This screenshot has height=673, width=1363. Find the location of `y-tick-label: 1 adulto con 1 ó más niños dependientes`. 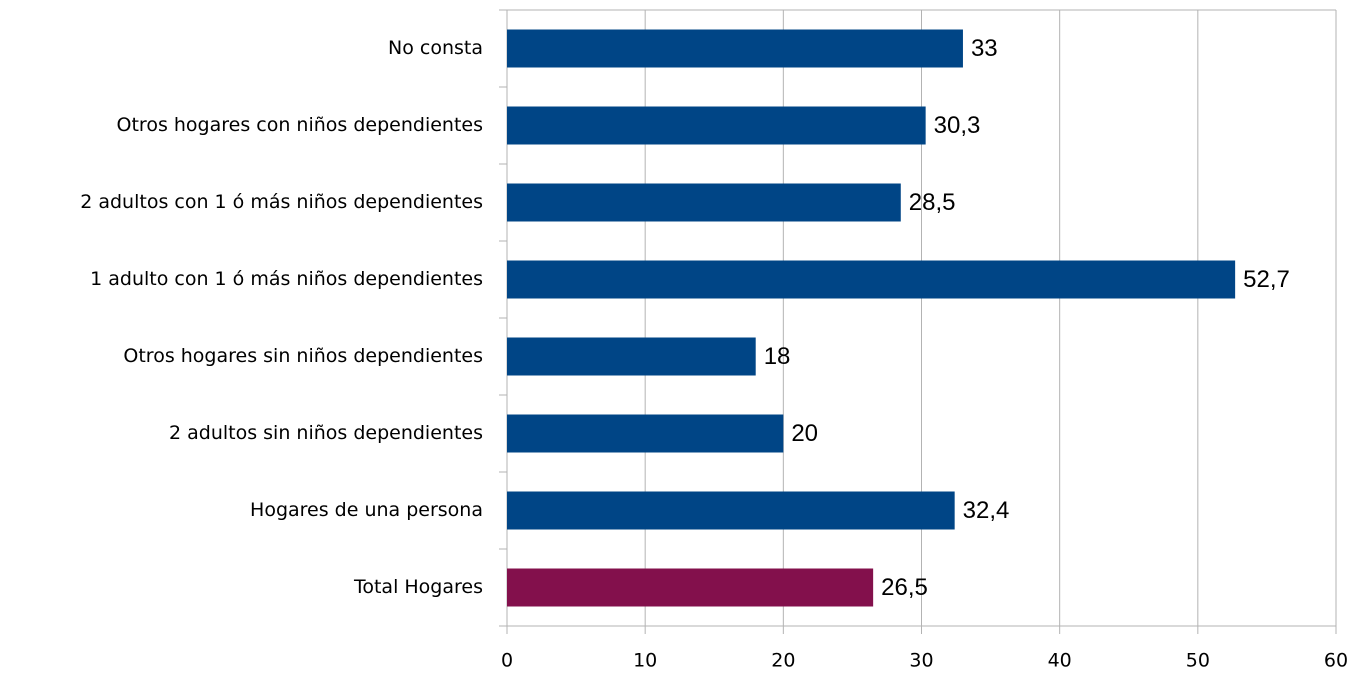

y-tick-label: 1 adulto con 1 ó más niños dependientes is located at coordinates (286, 279).